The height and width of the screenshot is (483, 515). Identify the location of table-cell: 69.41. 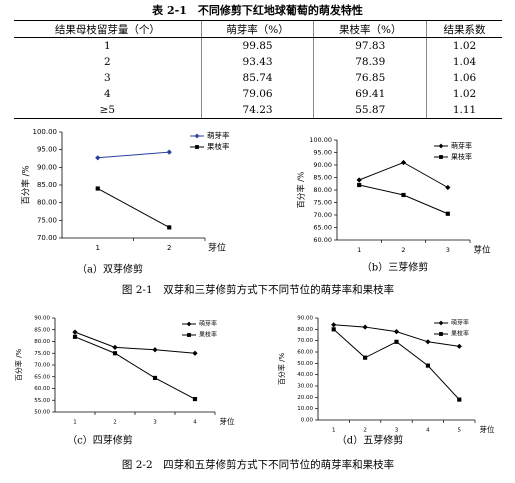
(370, 94).